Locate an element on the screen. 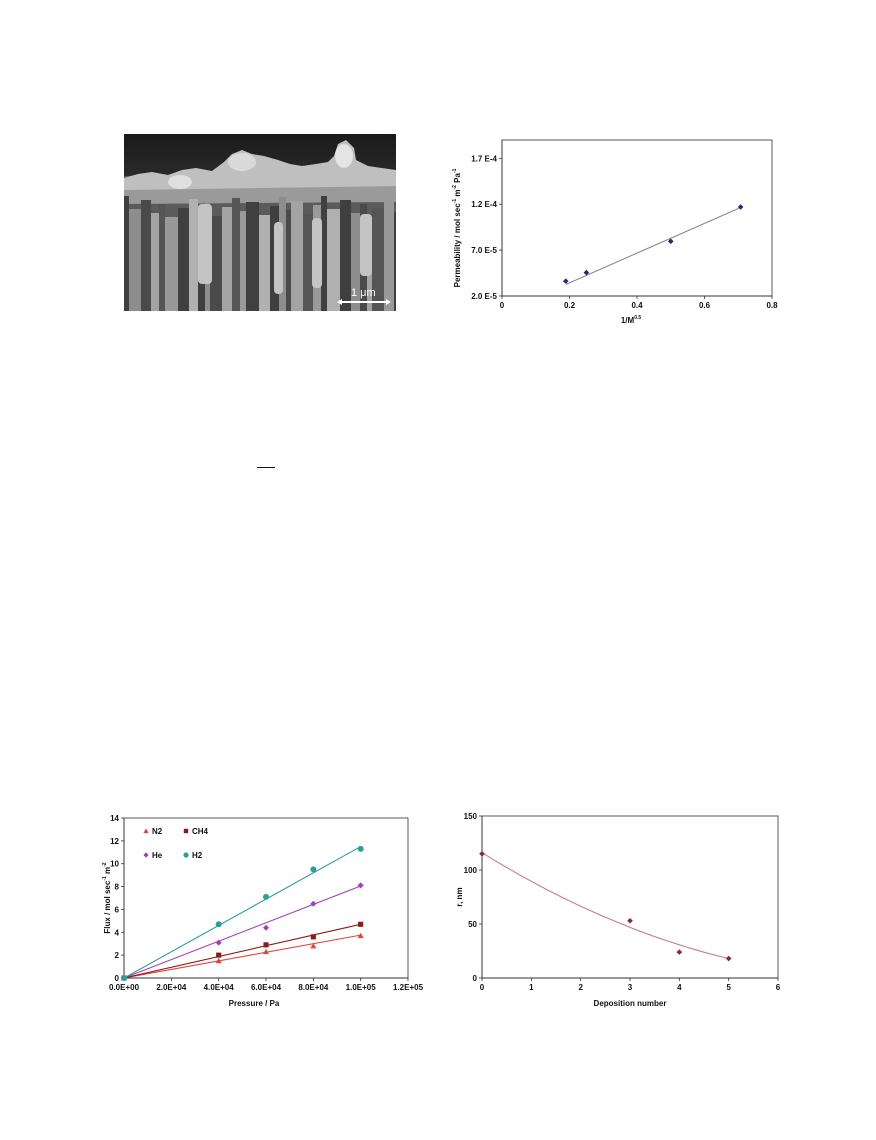  fit-line-ch4 is located at coordinates (242, 951).